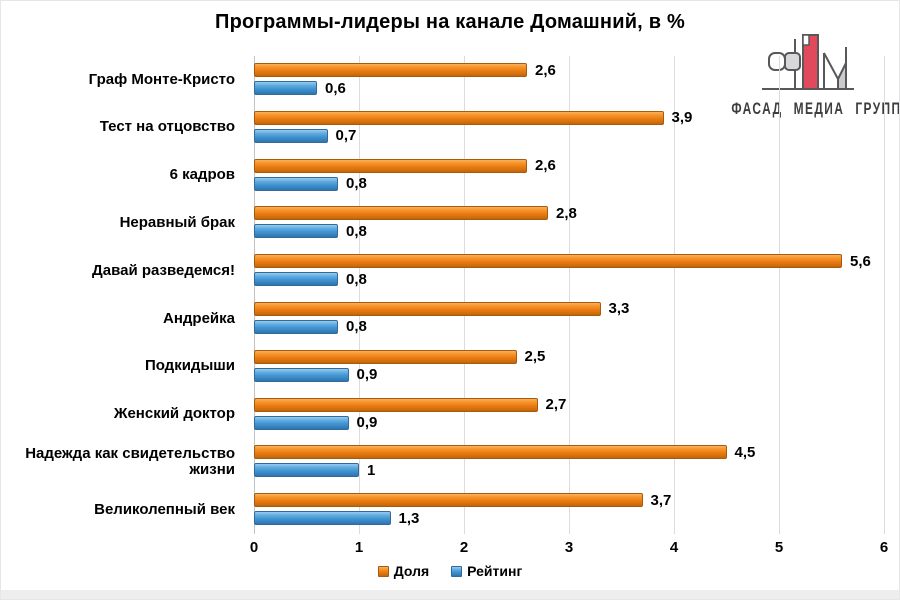 This screenshot has height=600, width=900. Describe the element at coordinates (164, 509) in the screenshot. I see `category-label: Великолепный век` at that location.